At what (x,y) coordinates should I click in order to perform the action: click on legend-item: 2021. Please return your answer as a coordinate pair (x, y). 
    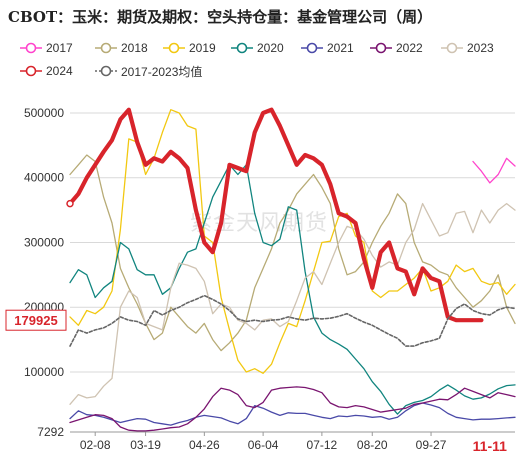
    Looking at the image, I should click on (327, 48).